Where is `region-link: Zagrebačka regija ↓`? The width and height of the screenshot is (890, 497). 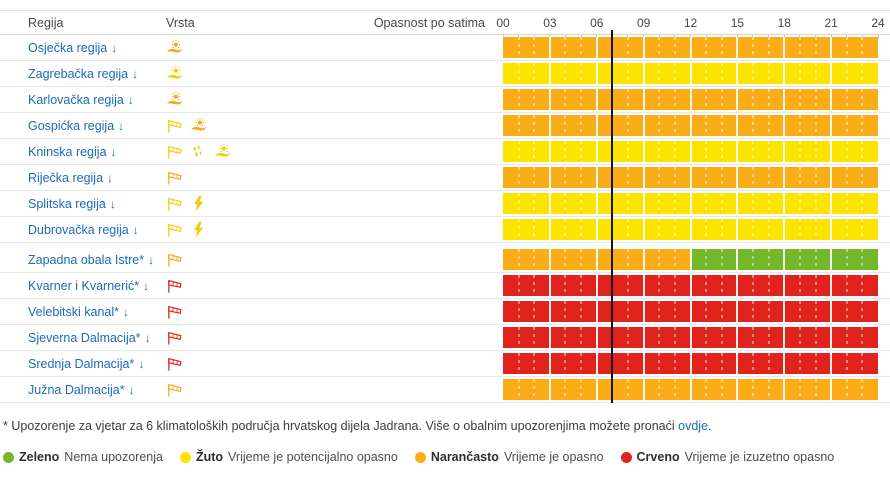
region-link: Zagrebačka regija ↓ is located at coordinates (83, 74).